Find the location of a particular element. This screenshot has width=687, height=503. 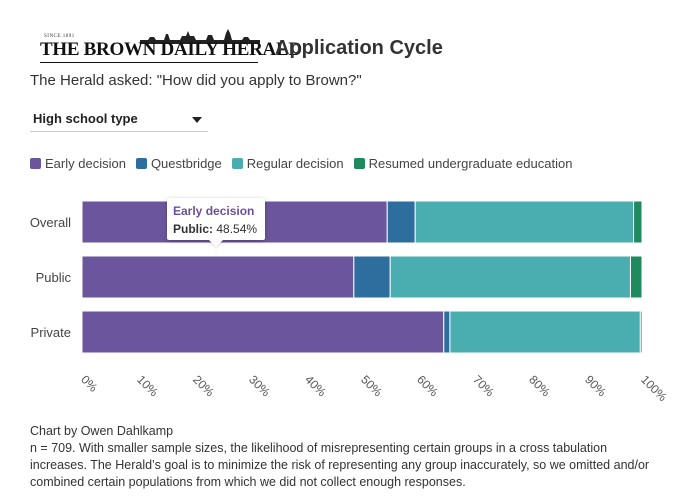

category-label: Overall is located at coordinates (50, 222).